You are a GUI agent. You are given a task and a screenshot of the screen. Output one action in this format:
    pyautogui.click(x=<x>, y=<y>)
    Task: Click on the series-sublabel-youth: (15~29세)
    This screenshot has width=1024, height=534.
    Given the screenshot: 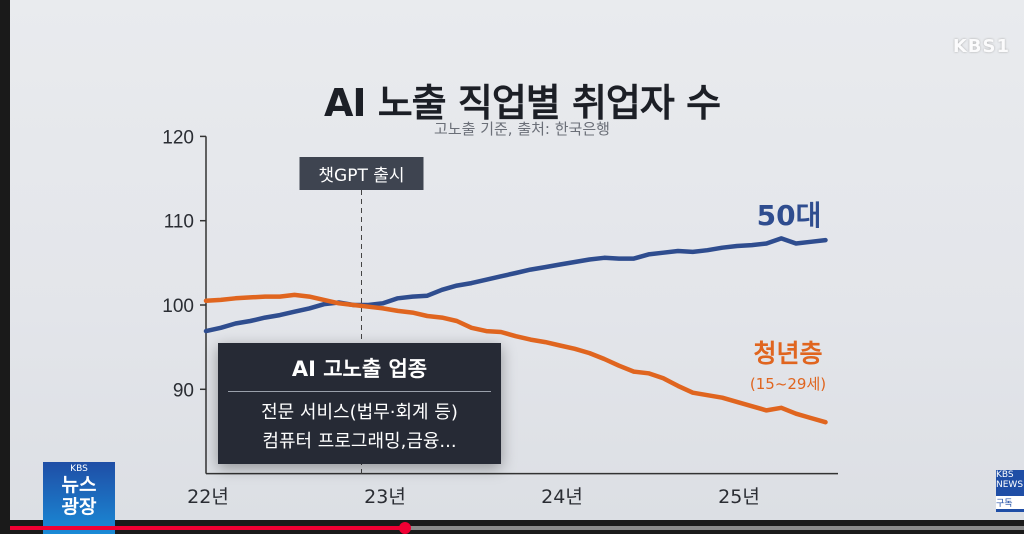 What is the action you would take?
    pyautogui.click(x=788, y=384)
    